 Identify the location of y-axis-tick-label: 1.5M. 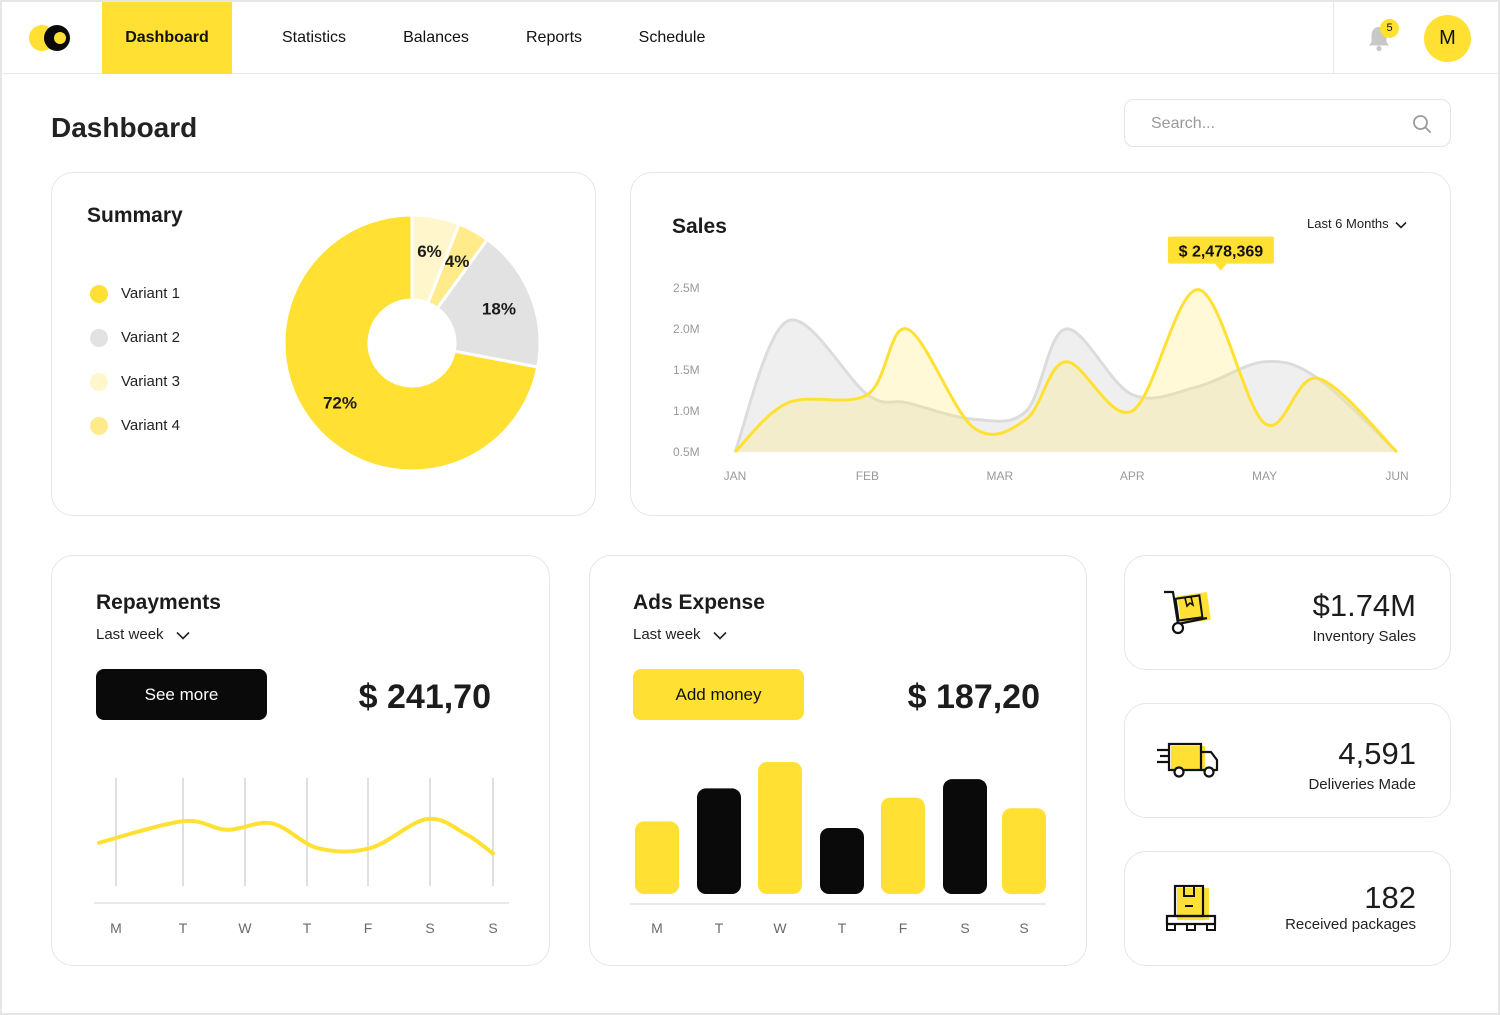
(686, 370).